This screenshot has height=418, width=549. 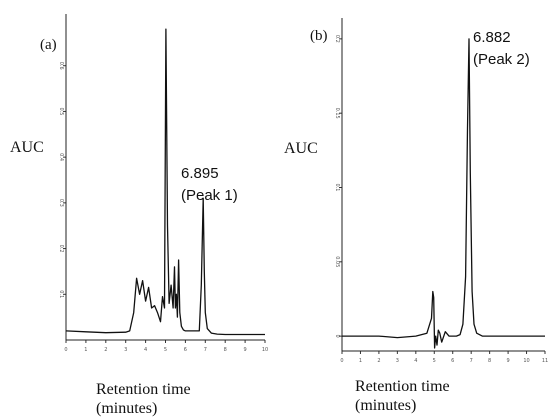 I want to click on panel-b-x-tick-label: 7, so click(x=471, y=361).